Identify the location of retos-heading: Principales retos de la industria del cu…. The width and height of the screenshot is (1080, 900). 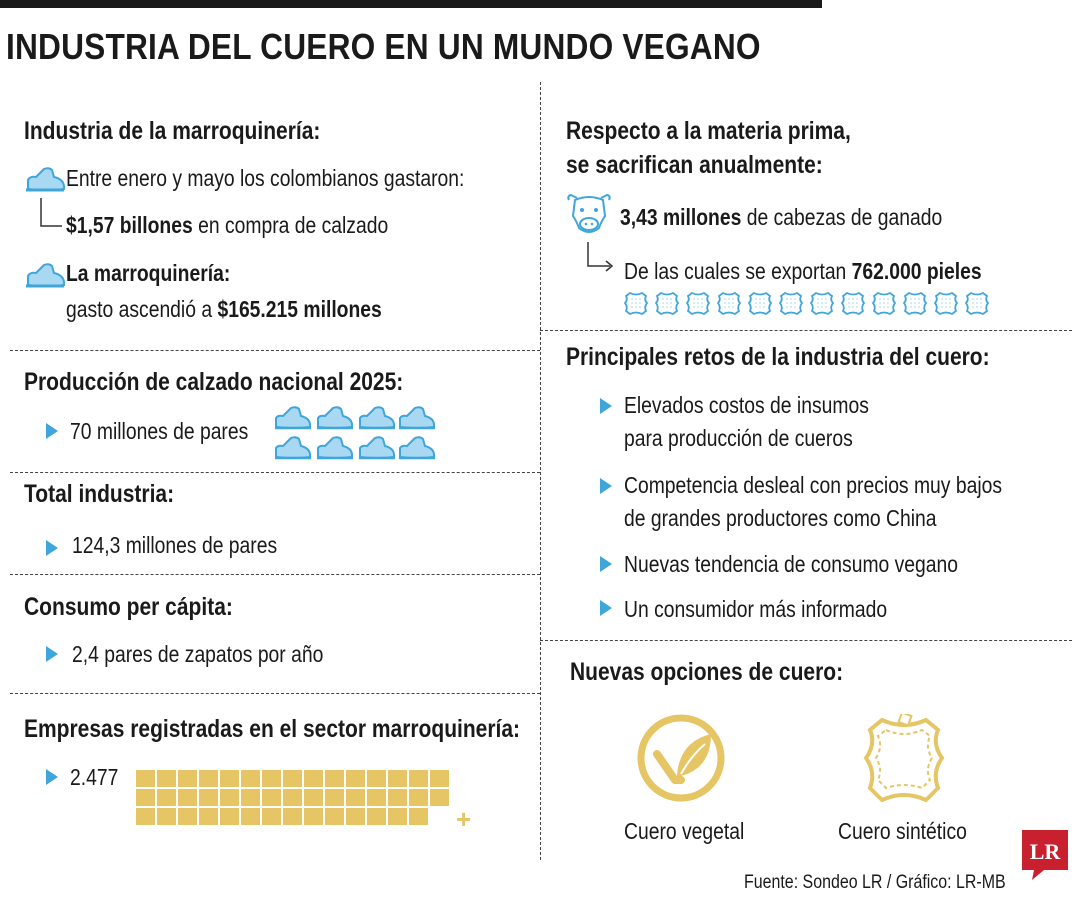
(778, 357).